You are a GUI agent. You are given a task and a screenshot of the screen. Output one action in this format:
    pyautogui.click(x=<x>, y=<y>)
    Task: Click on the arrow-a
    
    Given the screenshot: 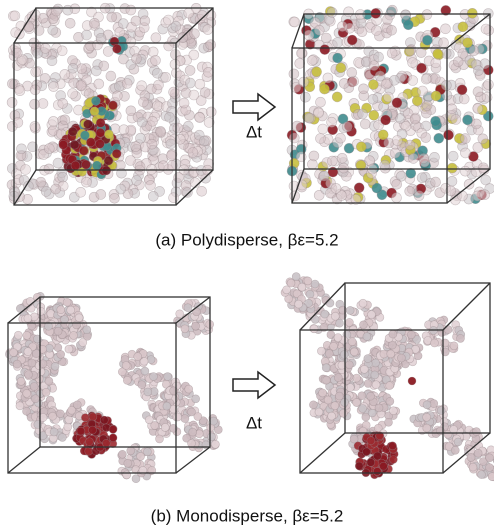 What is the action you would take?
    pyautogui.click(x=254, y=107)
    